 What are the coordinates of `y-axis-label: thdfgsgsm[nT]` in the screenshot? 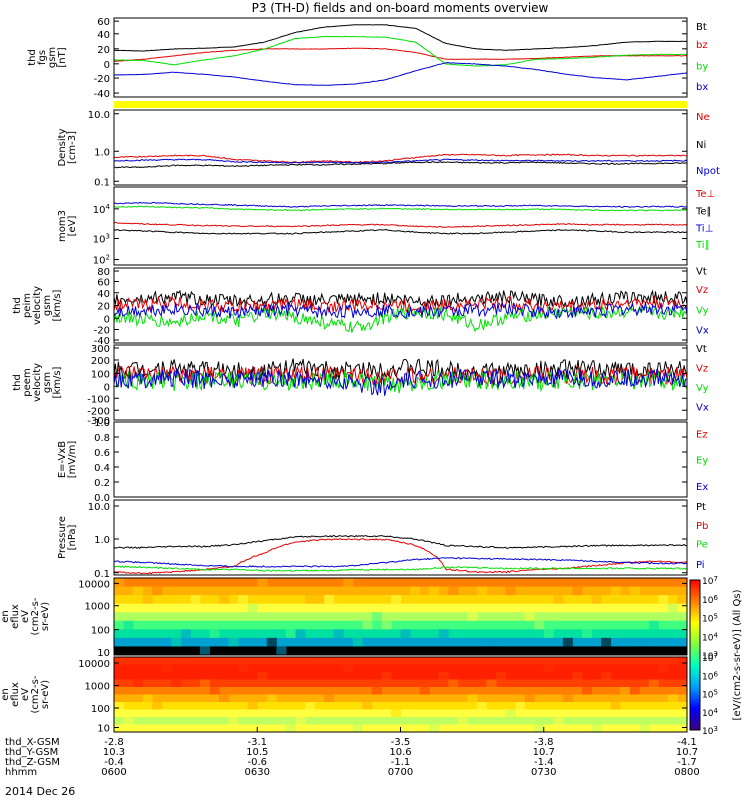 It's located at (47, 57).